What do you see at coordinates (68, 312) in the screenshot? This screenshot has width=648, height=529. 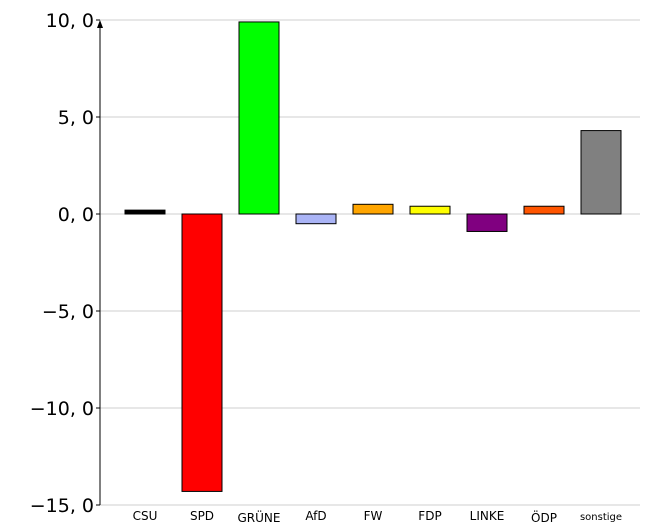 I see `y-tick-label: −5, 0` at bounding box center [68, 312].